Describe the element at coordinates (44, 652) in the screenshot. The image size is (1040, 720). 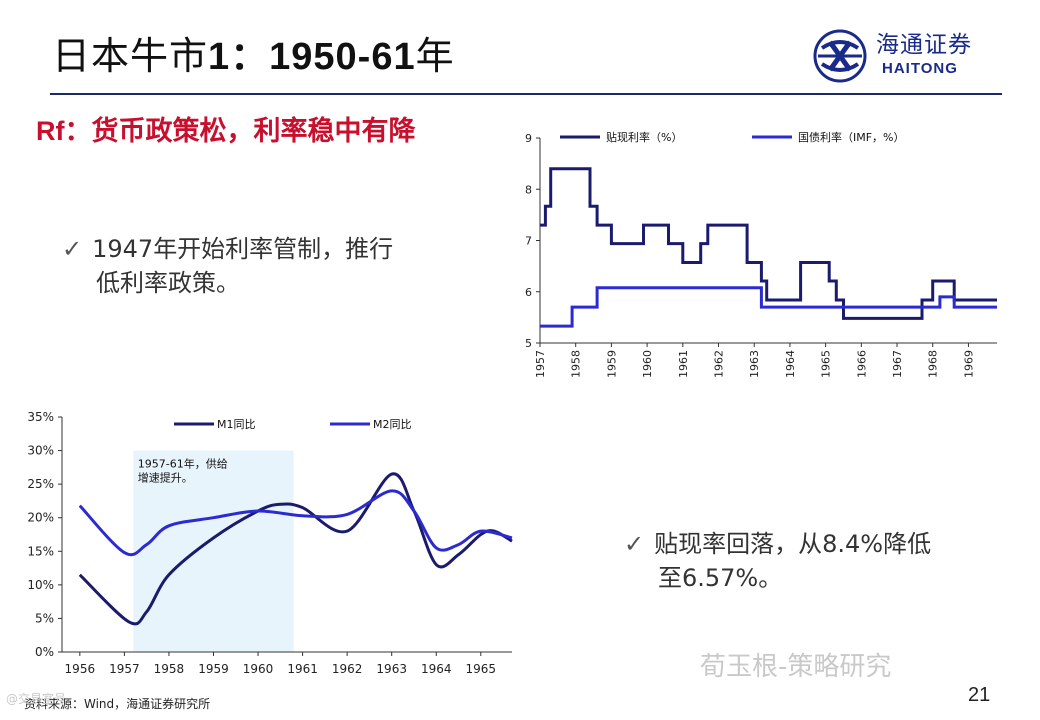
I see `chart2-y-tick-label: 0%` at that location.